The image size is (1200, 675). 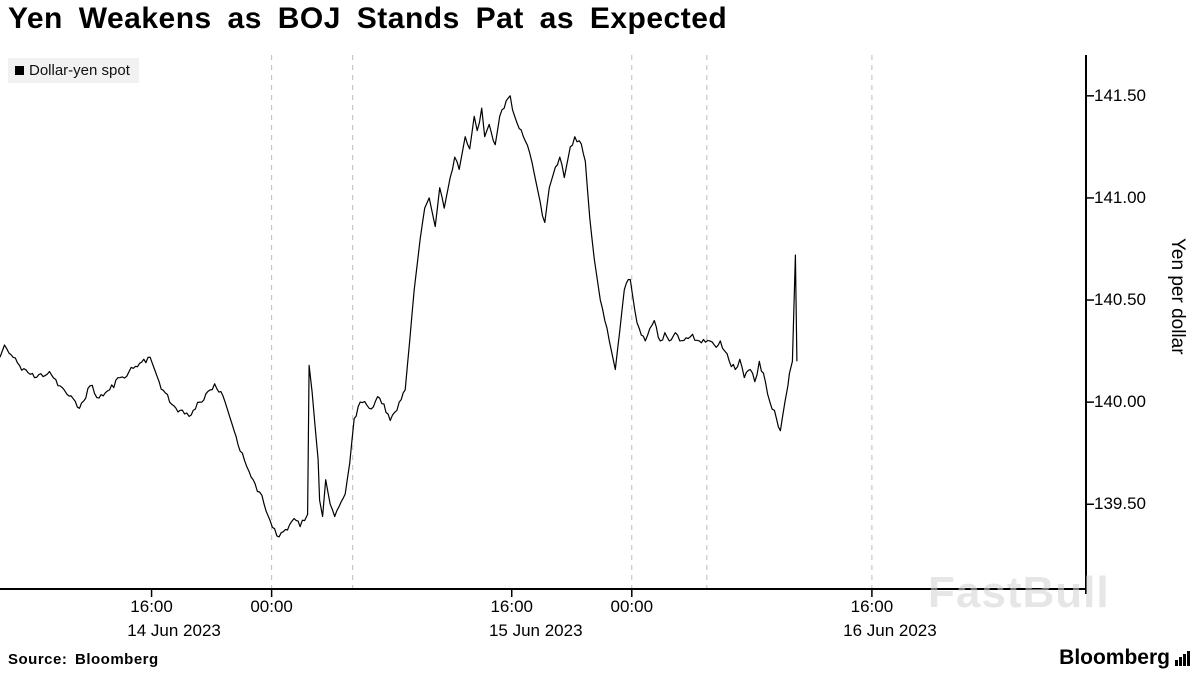 I want to click on legend-swatch-icon, so click(x=19, y=70).